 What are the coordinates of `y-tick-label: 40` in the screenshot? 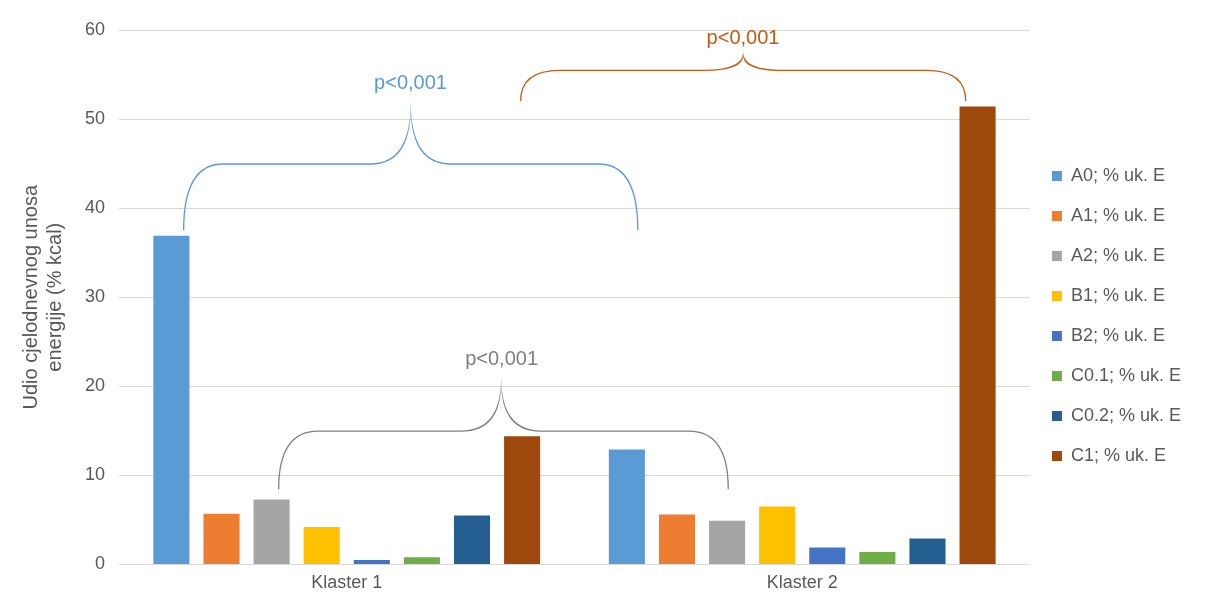 It's located at (95, 207).